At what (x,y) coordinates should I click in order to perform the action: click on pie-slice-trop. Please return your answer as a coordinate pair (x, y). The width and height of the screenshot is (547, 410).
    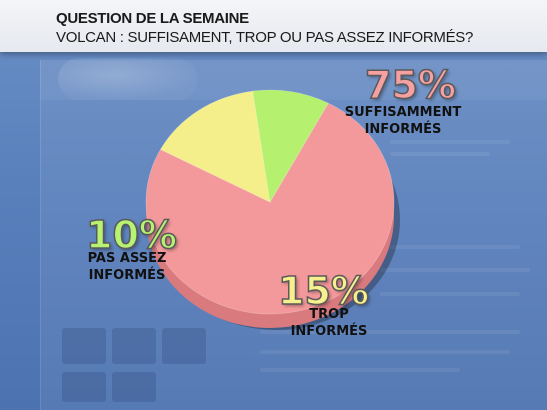
    Looking at the image, I should click on (215, 146).